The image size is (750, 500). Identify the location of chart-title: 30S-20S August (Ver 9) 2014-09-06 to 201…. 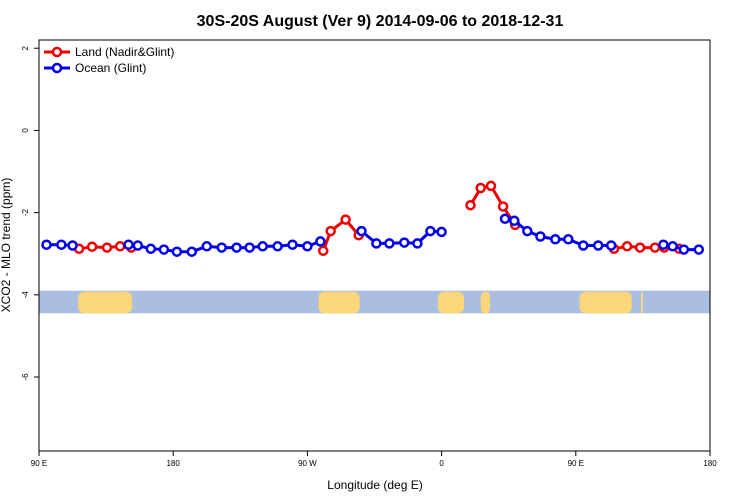
(380, 21).